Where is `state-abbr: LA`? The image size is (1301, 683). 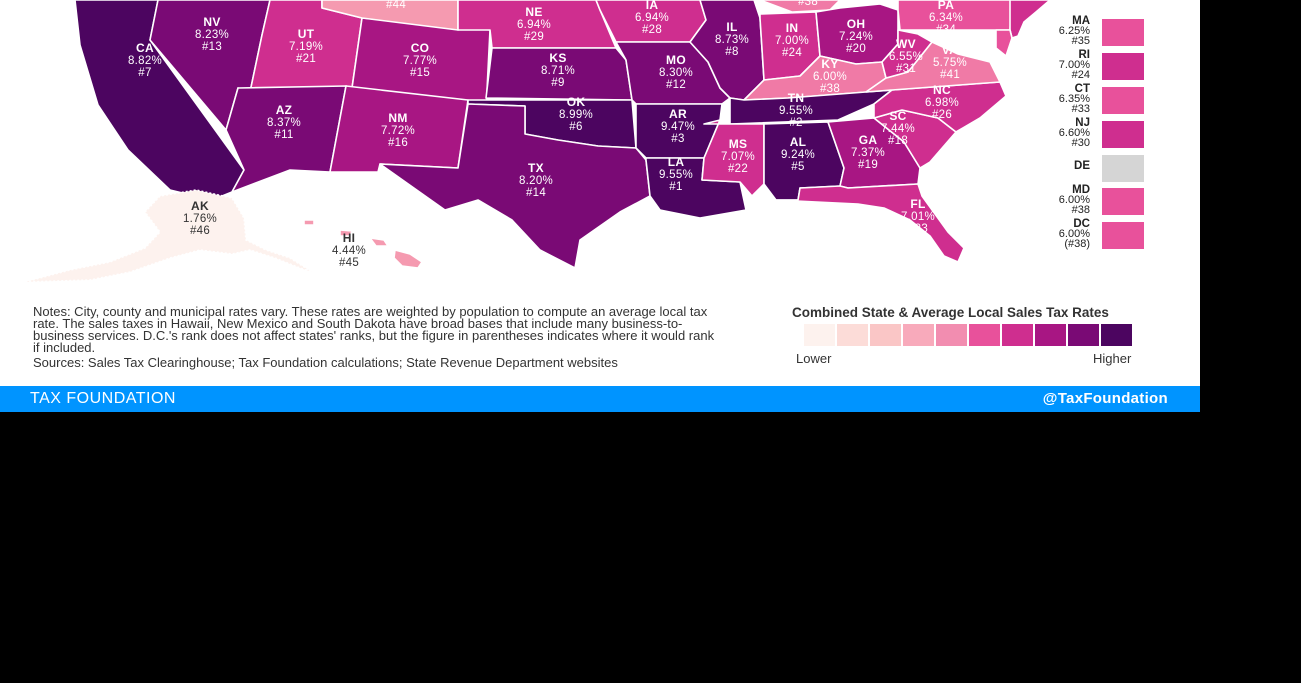 state-abbr: LA is located at coordinates (676, 162).